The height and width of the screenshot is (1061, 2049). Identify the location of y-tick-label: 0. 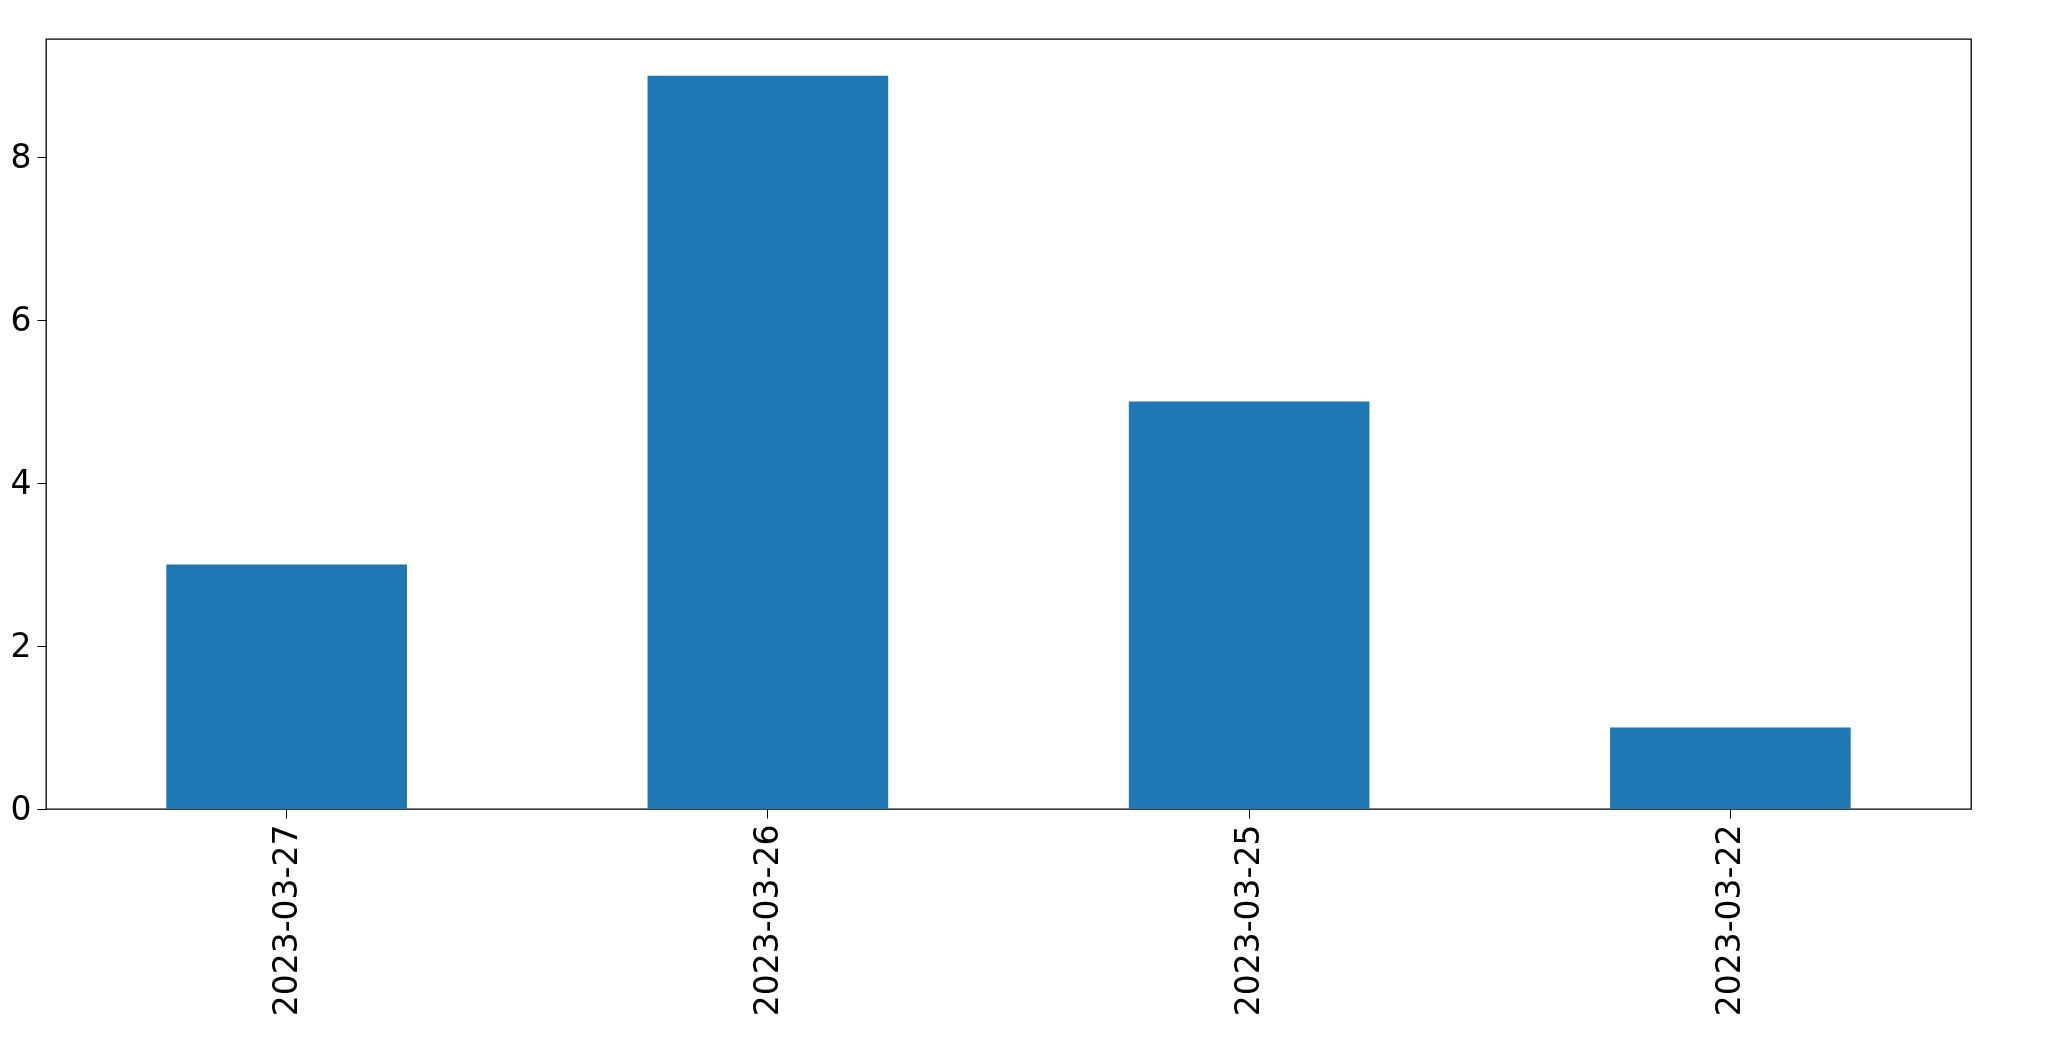
(21, 808).